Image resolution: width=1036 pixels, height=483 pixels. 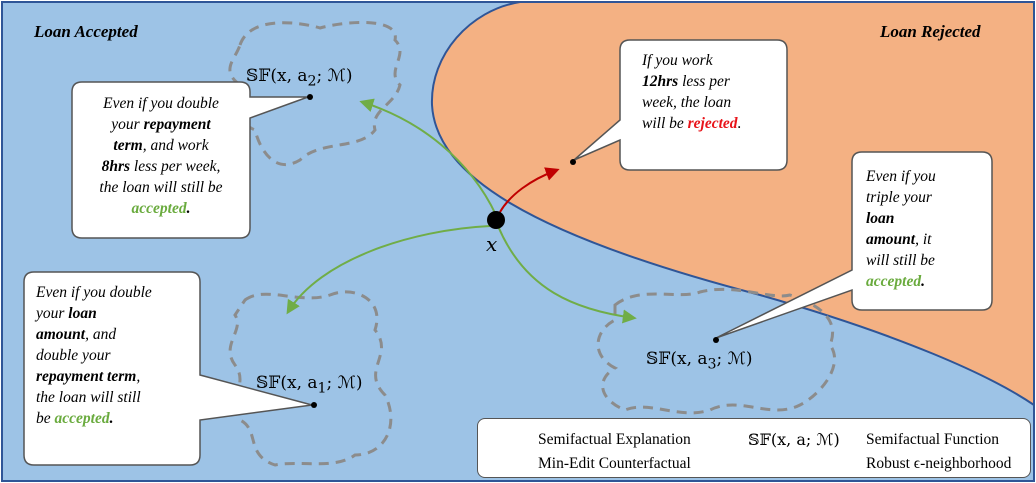 What do you see at coordinates (86, 31) in the screenshot?
I see `accepted-label: Loan Accepted` at bounding box center [86, 31].